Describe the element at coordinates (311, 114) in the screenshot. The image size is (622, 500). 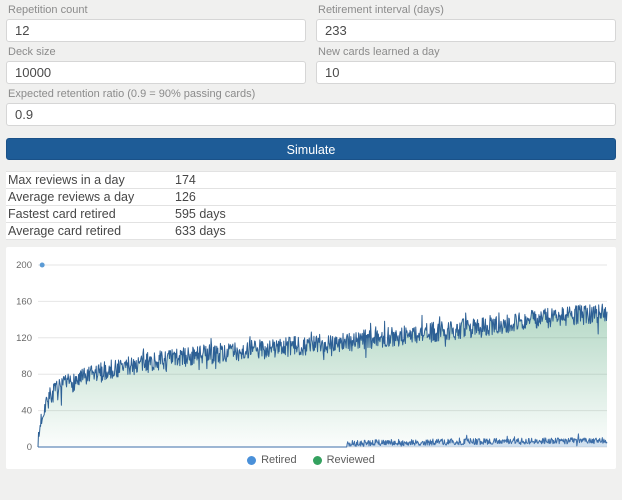
I see `retention-ratio-input` at that location.